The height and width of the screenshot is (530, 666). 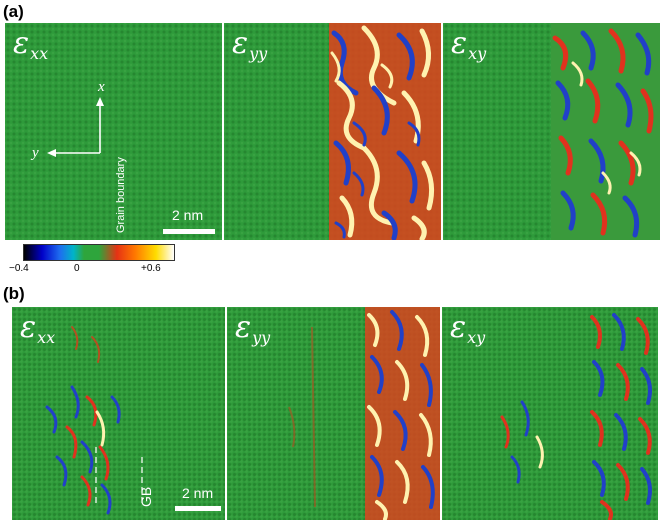 I want to click on axes-arrows, so click(x=75, y=127).